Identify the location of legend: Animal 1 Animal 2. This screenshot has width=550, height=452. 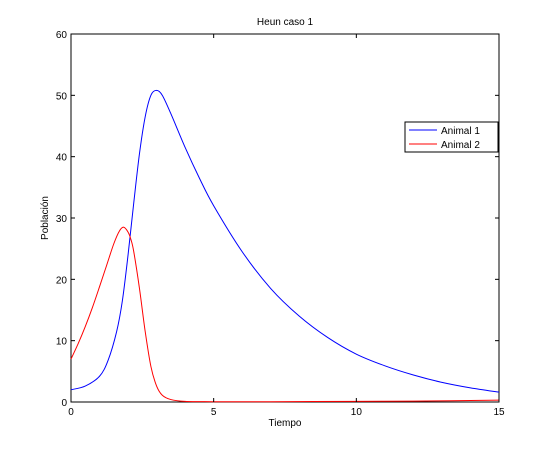
(451, 137).